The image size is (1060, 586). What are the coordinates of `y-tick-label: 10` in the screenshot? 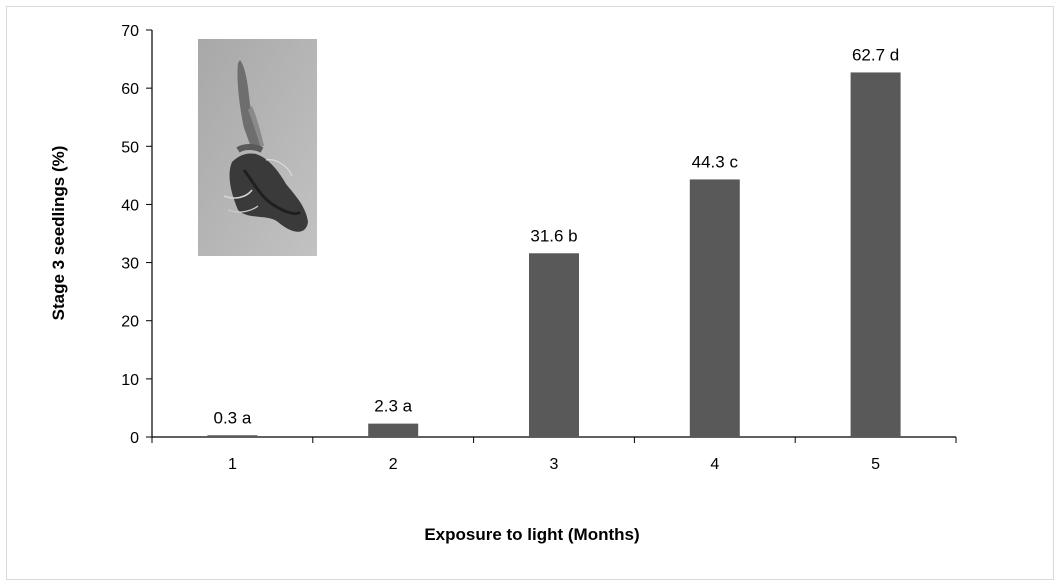 It's located at (130, 380).